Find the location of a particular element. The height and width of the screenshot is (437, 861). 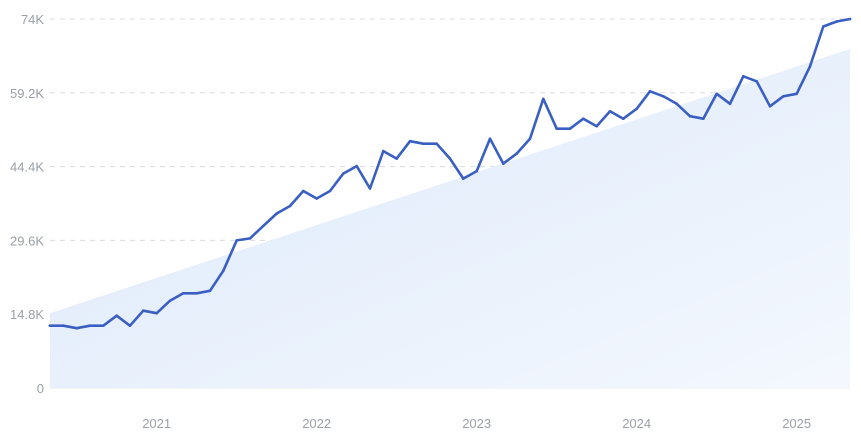

x-tick-label: 2022 is located at coordinates (316, 423).